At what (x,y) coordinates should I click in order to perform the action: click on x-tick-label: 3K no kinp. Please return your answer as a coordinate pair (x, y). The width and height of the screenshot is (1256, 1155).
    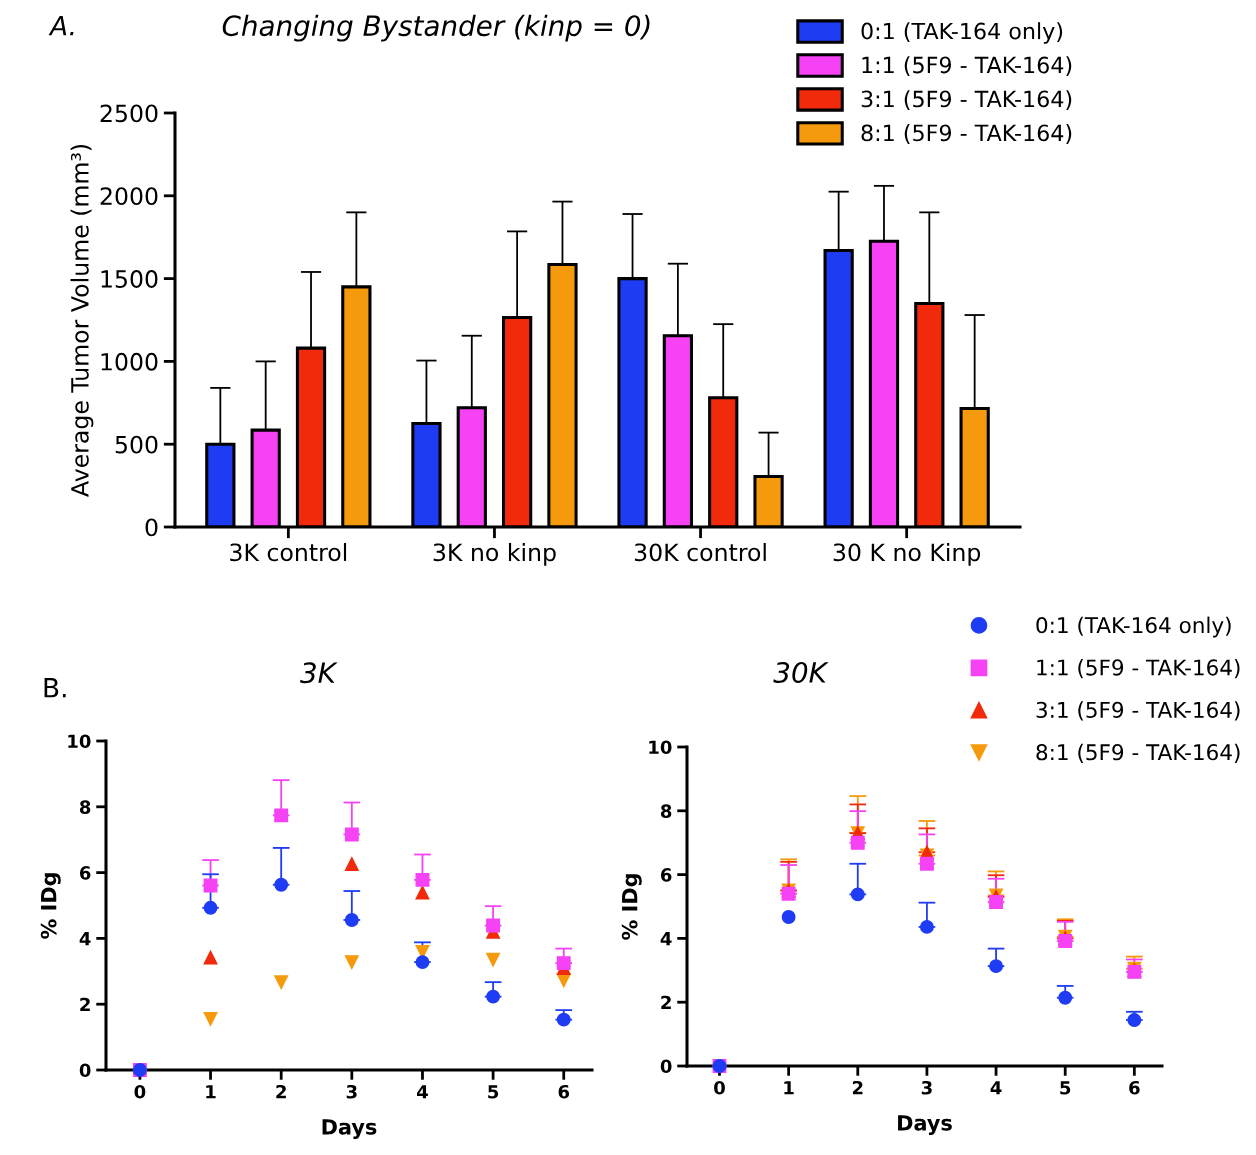
    Looking at the image, I should click on (494, 554).